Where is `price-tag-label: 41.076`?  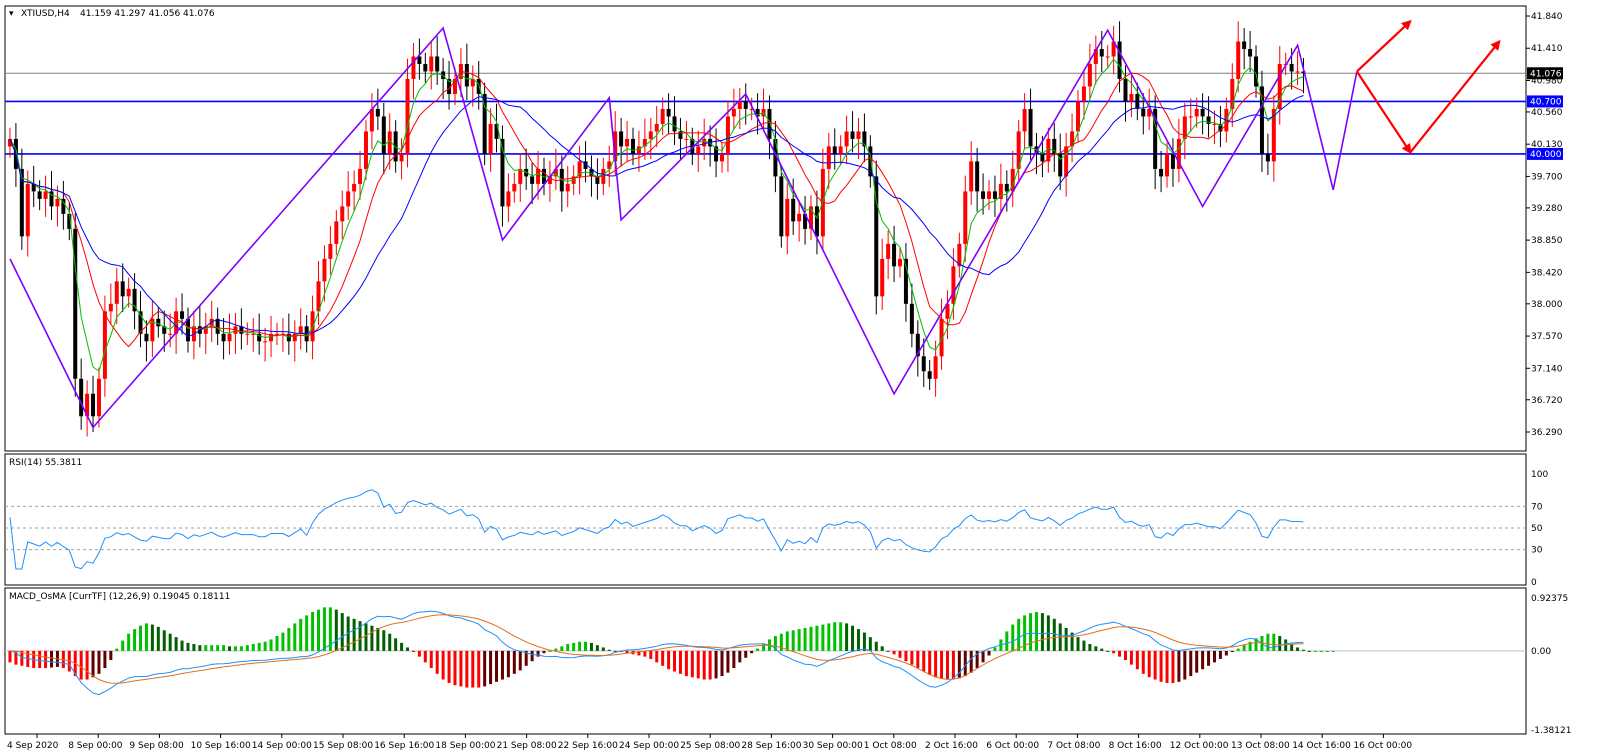 price-tag-label: 41.076 is located at coordinates (1546, 74).